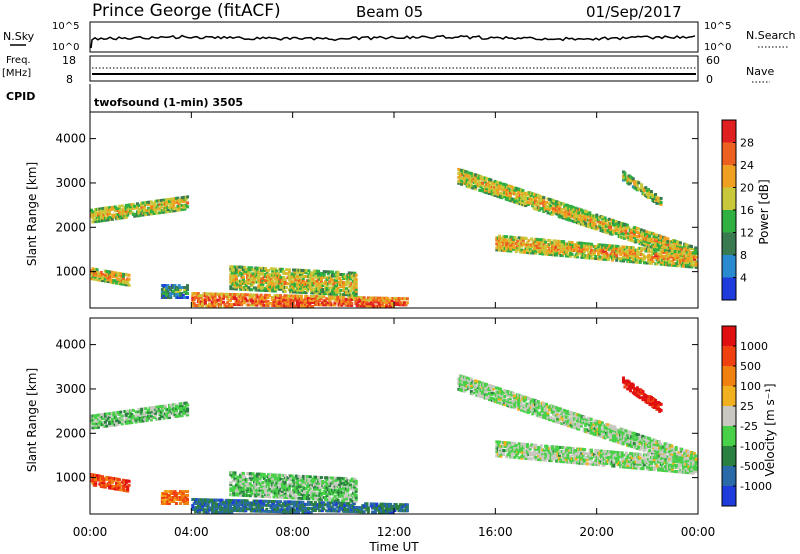  Describe the element at coordinates (747, 165) in the screenshot. I see `colorbar-tick-label: 24` at that location.